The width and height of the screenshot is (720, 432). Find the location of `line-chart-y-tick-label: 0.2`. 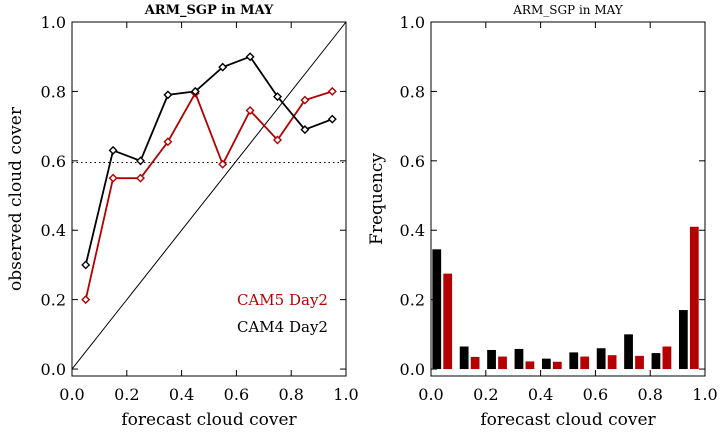

line-chart-y-tick-label: 0.2 is located at coordinates (53, 300).